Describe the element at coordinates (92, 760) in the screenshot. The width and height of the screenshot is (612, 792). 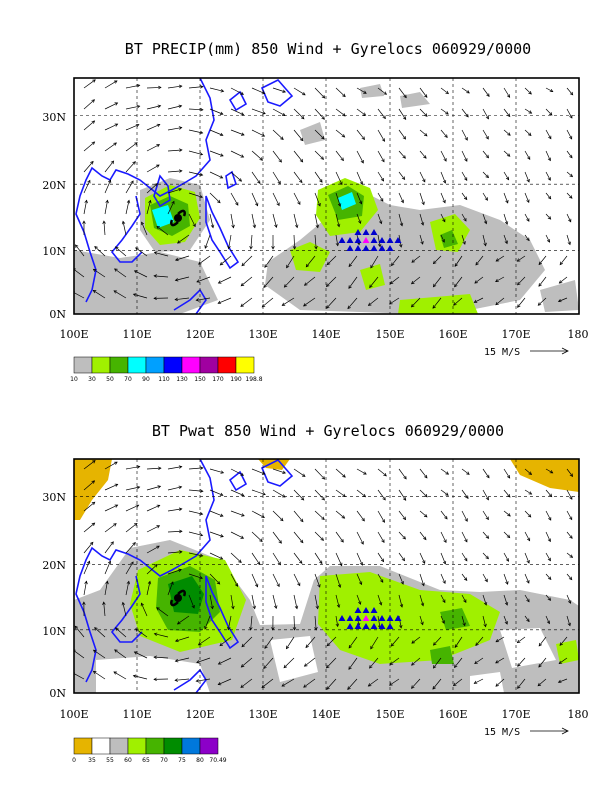
I see `legend-label: 35` at that location.